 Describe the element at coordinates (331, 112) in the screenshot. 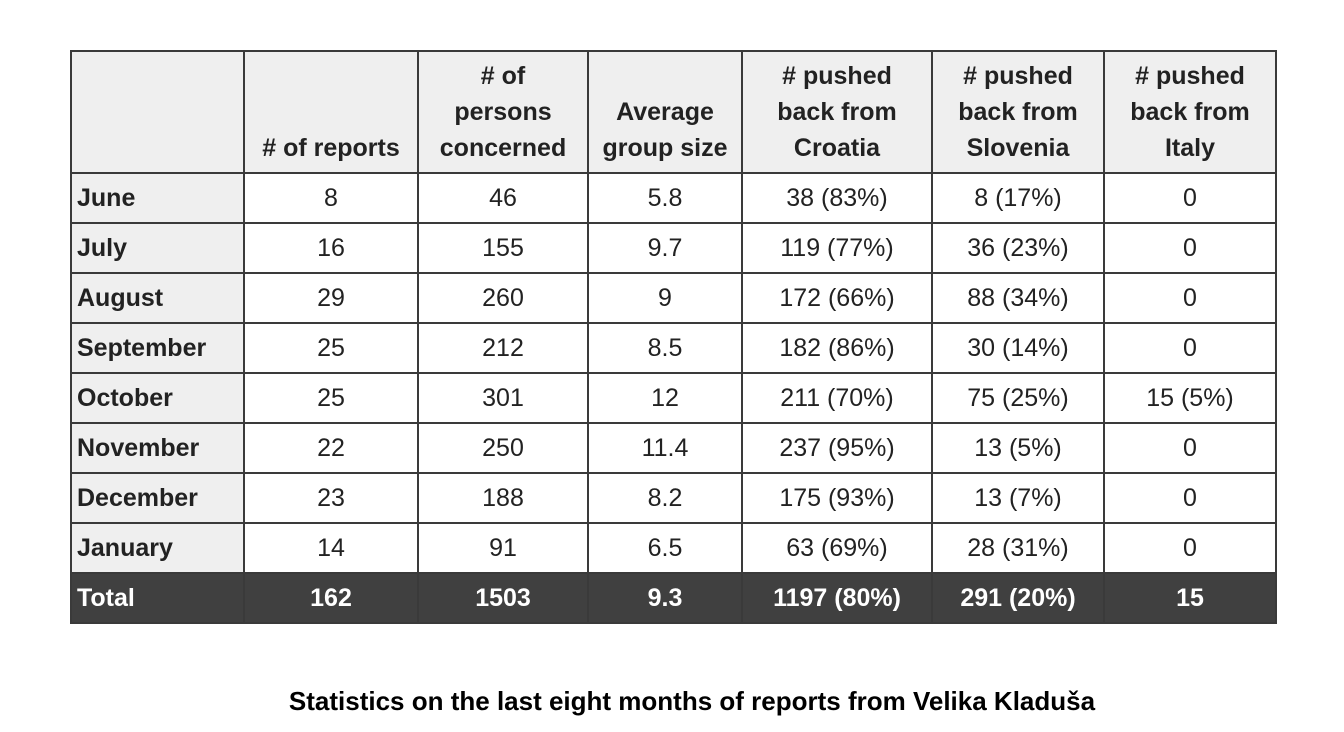

I see `header-cell-reports: # of reports` at that location.